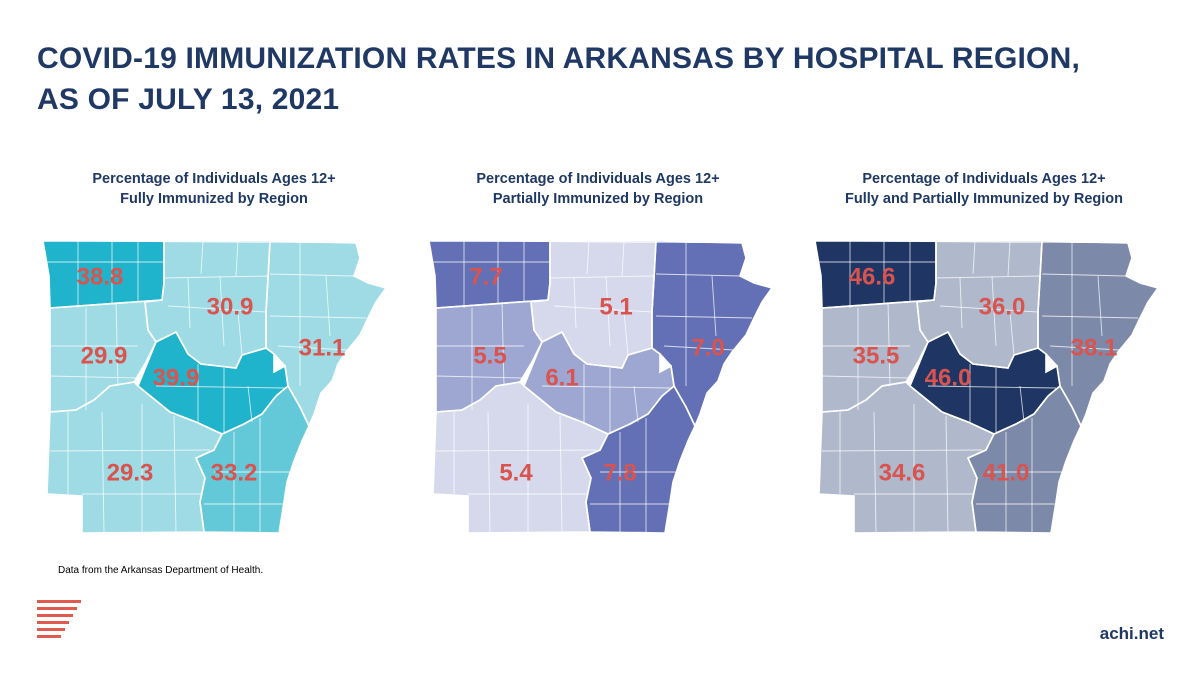 This screenshot has width=1200, height=675. I want to click on rate-label-northeast: 7.0, so click(707, 347).